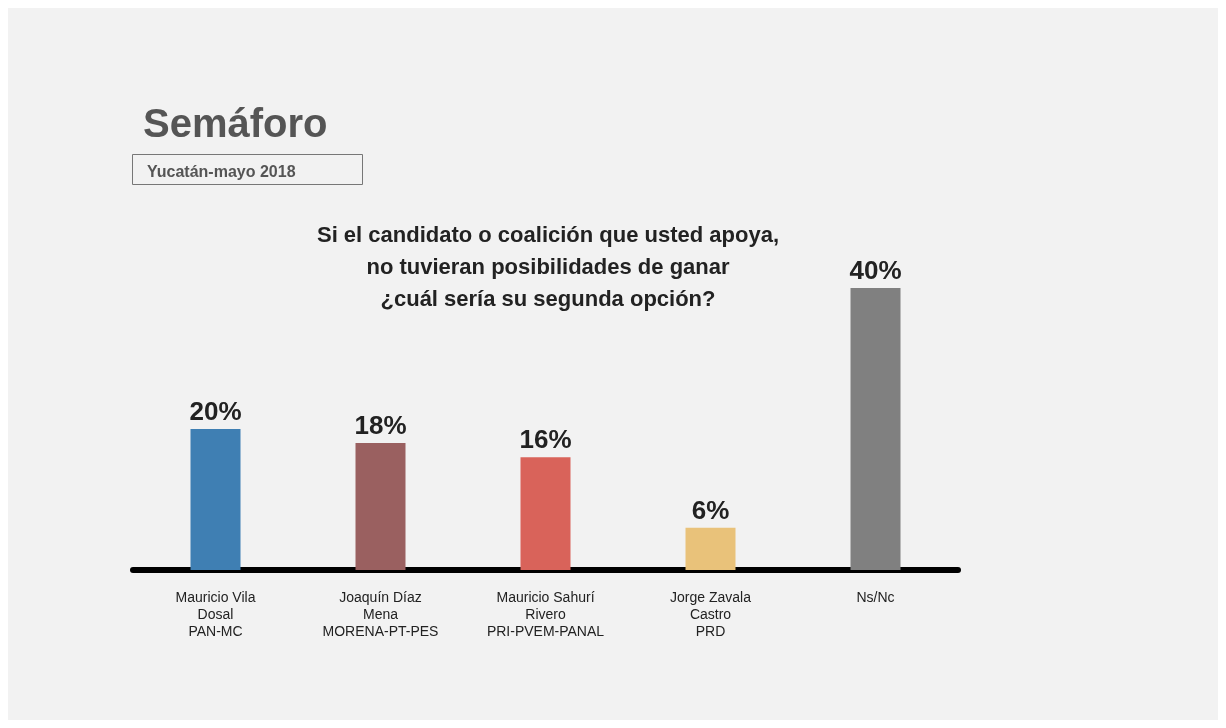 This screenshot has width=1226, height=728. Describe the element at coordinates (221, 171) in the screenshot. I see `chart-subtitle: Yucatán-mayo 2018` at that location.